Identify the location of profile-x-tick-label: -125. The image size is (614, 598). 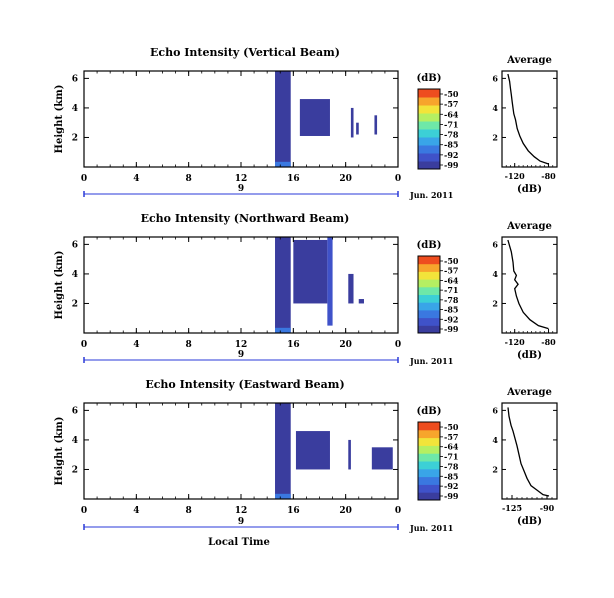
(512, 508).